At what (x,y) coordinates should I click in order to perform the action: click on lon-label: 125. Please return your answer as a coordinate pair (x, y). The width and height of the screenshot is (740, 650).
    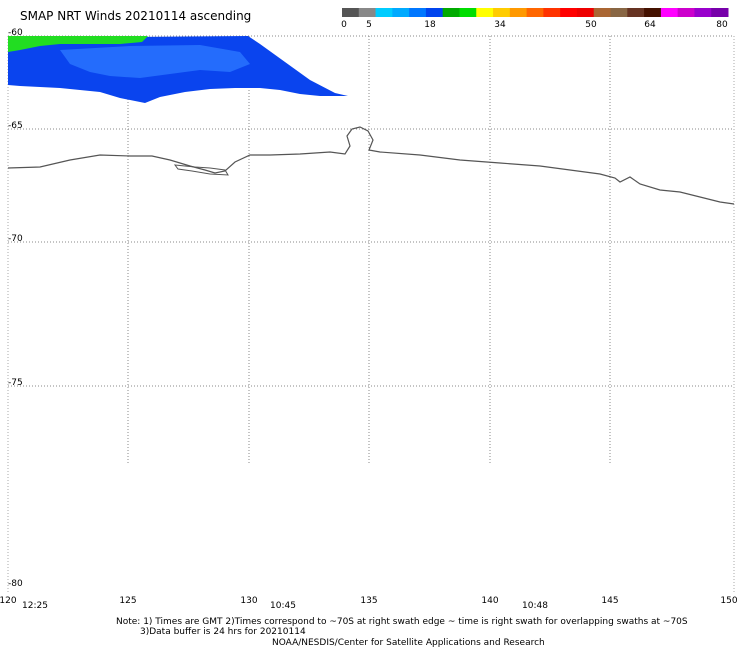
    Looking at the image, I should click on (128, 601).